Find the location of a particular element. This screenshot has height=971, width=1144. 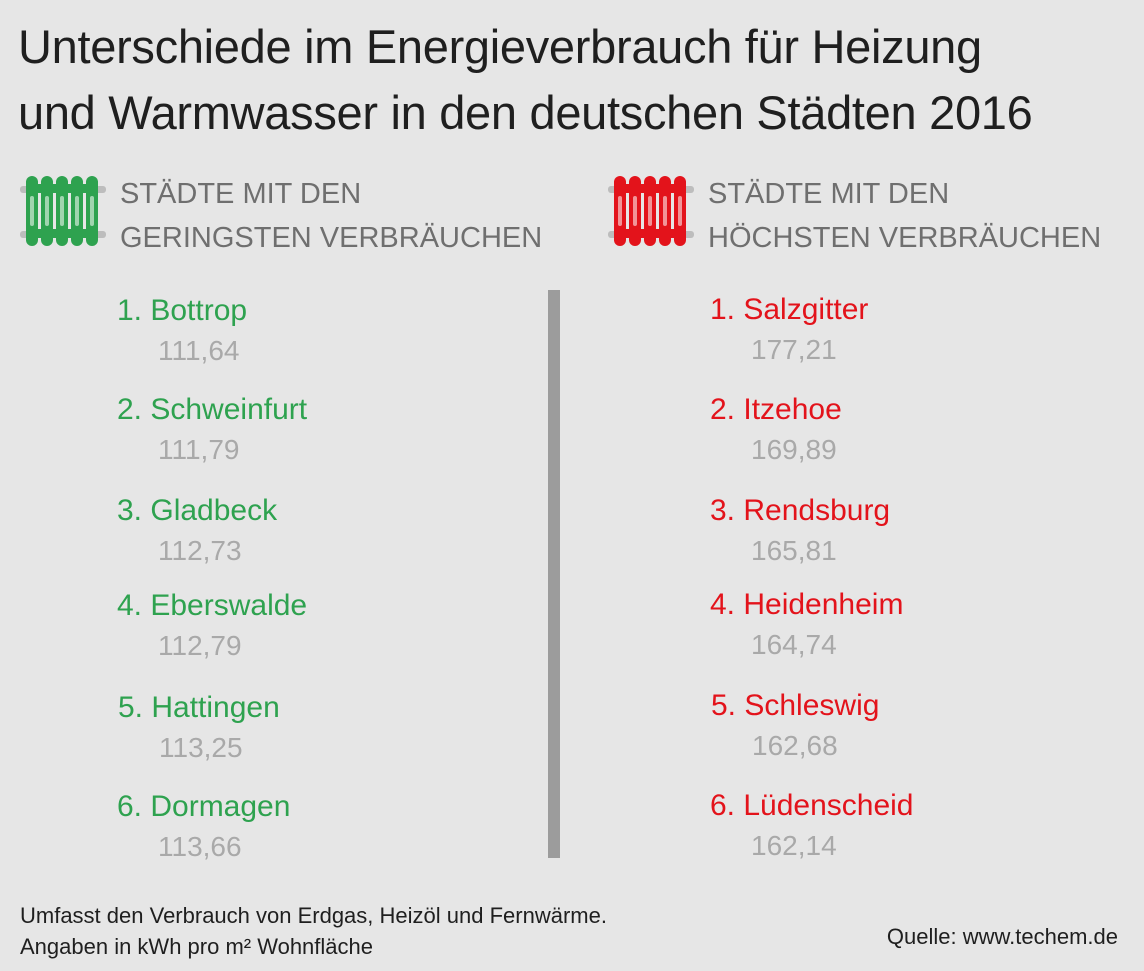

city-value: 177,21 is located at coordinates (794, 349).